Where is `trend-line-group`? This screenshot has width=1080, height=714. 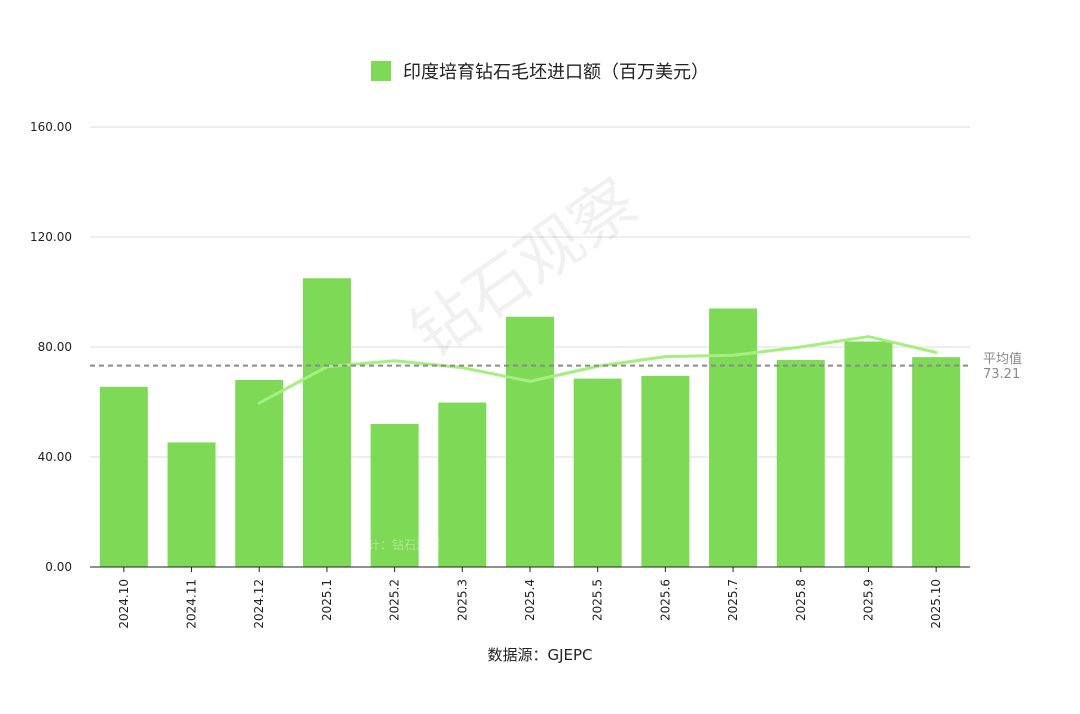 trend-line-group is located at coordinates (530, 370).